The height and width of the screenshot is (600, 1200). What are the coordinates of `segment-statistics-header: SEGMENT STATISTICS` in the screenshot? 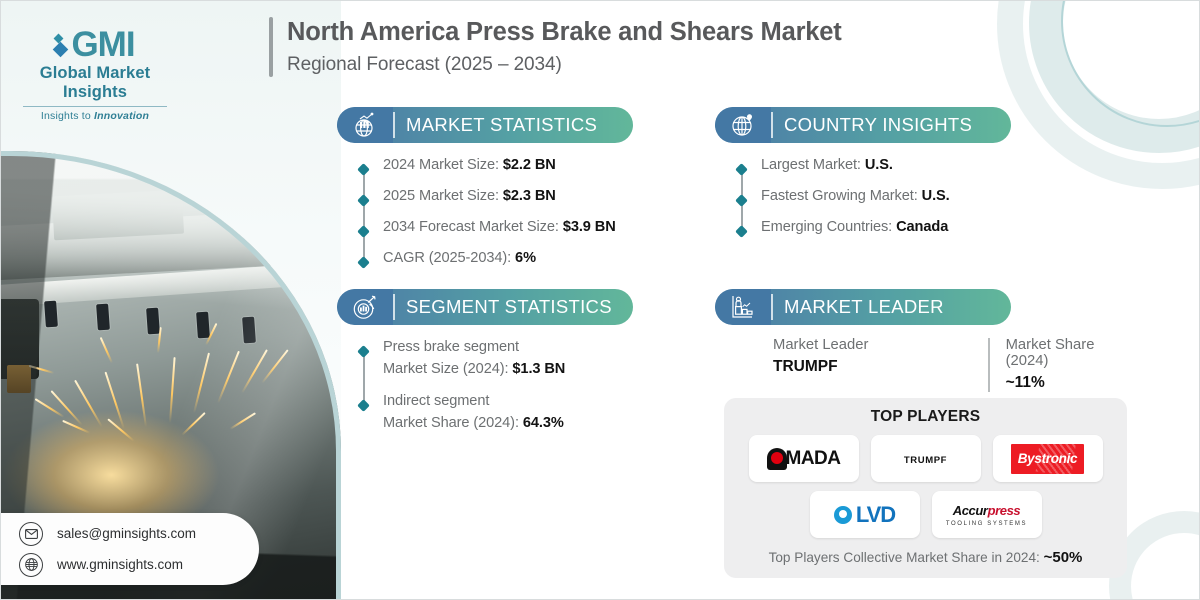 It's located at (485, 307).